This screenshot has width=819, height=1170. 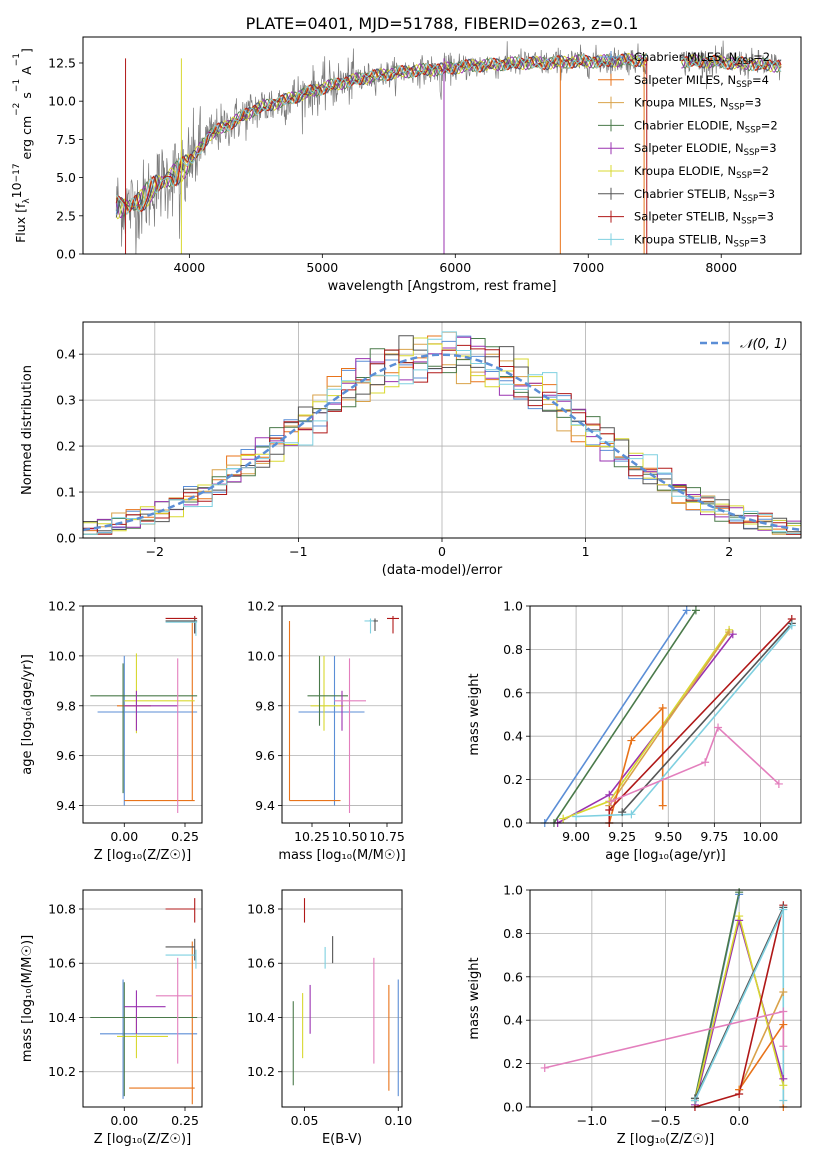 I want to click on legend-entry: Chabrier MILES, NSSP=2, so click(x=702, y=58).